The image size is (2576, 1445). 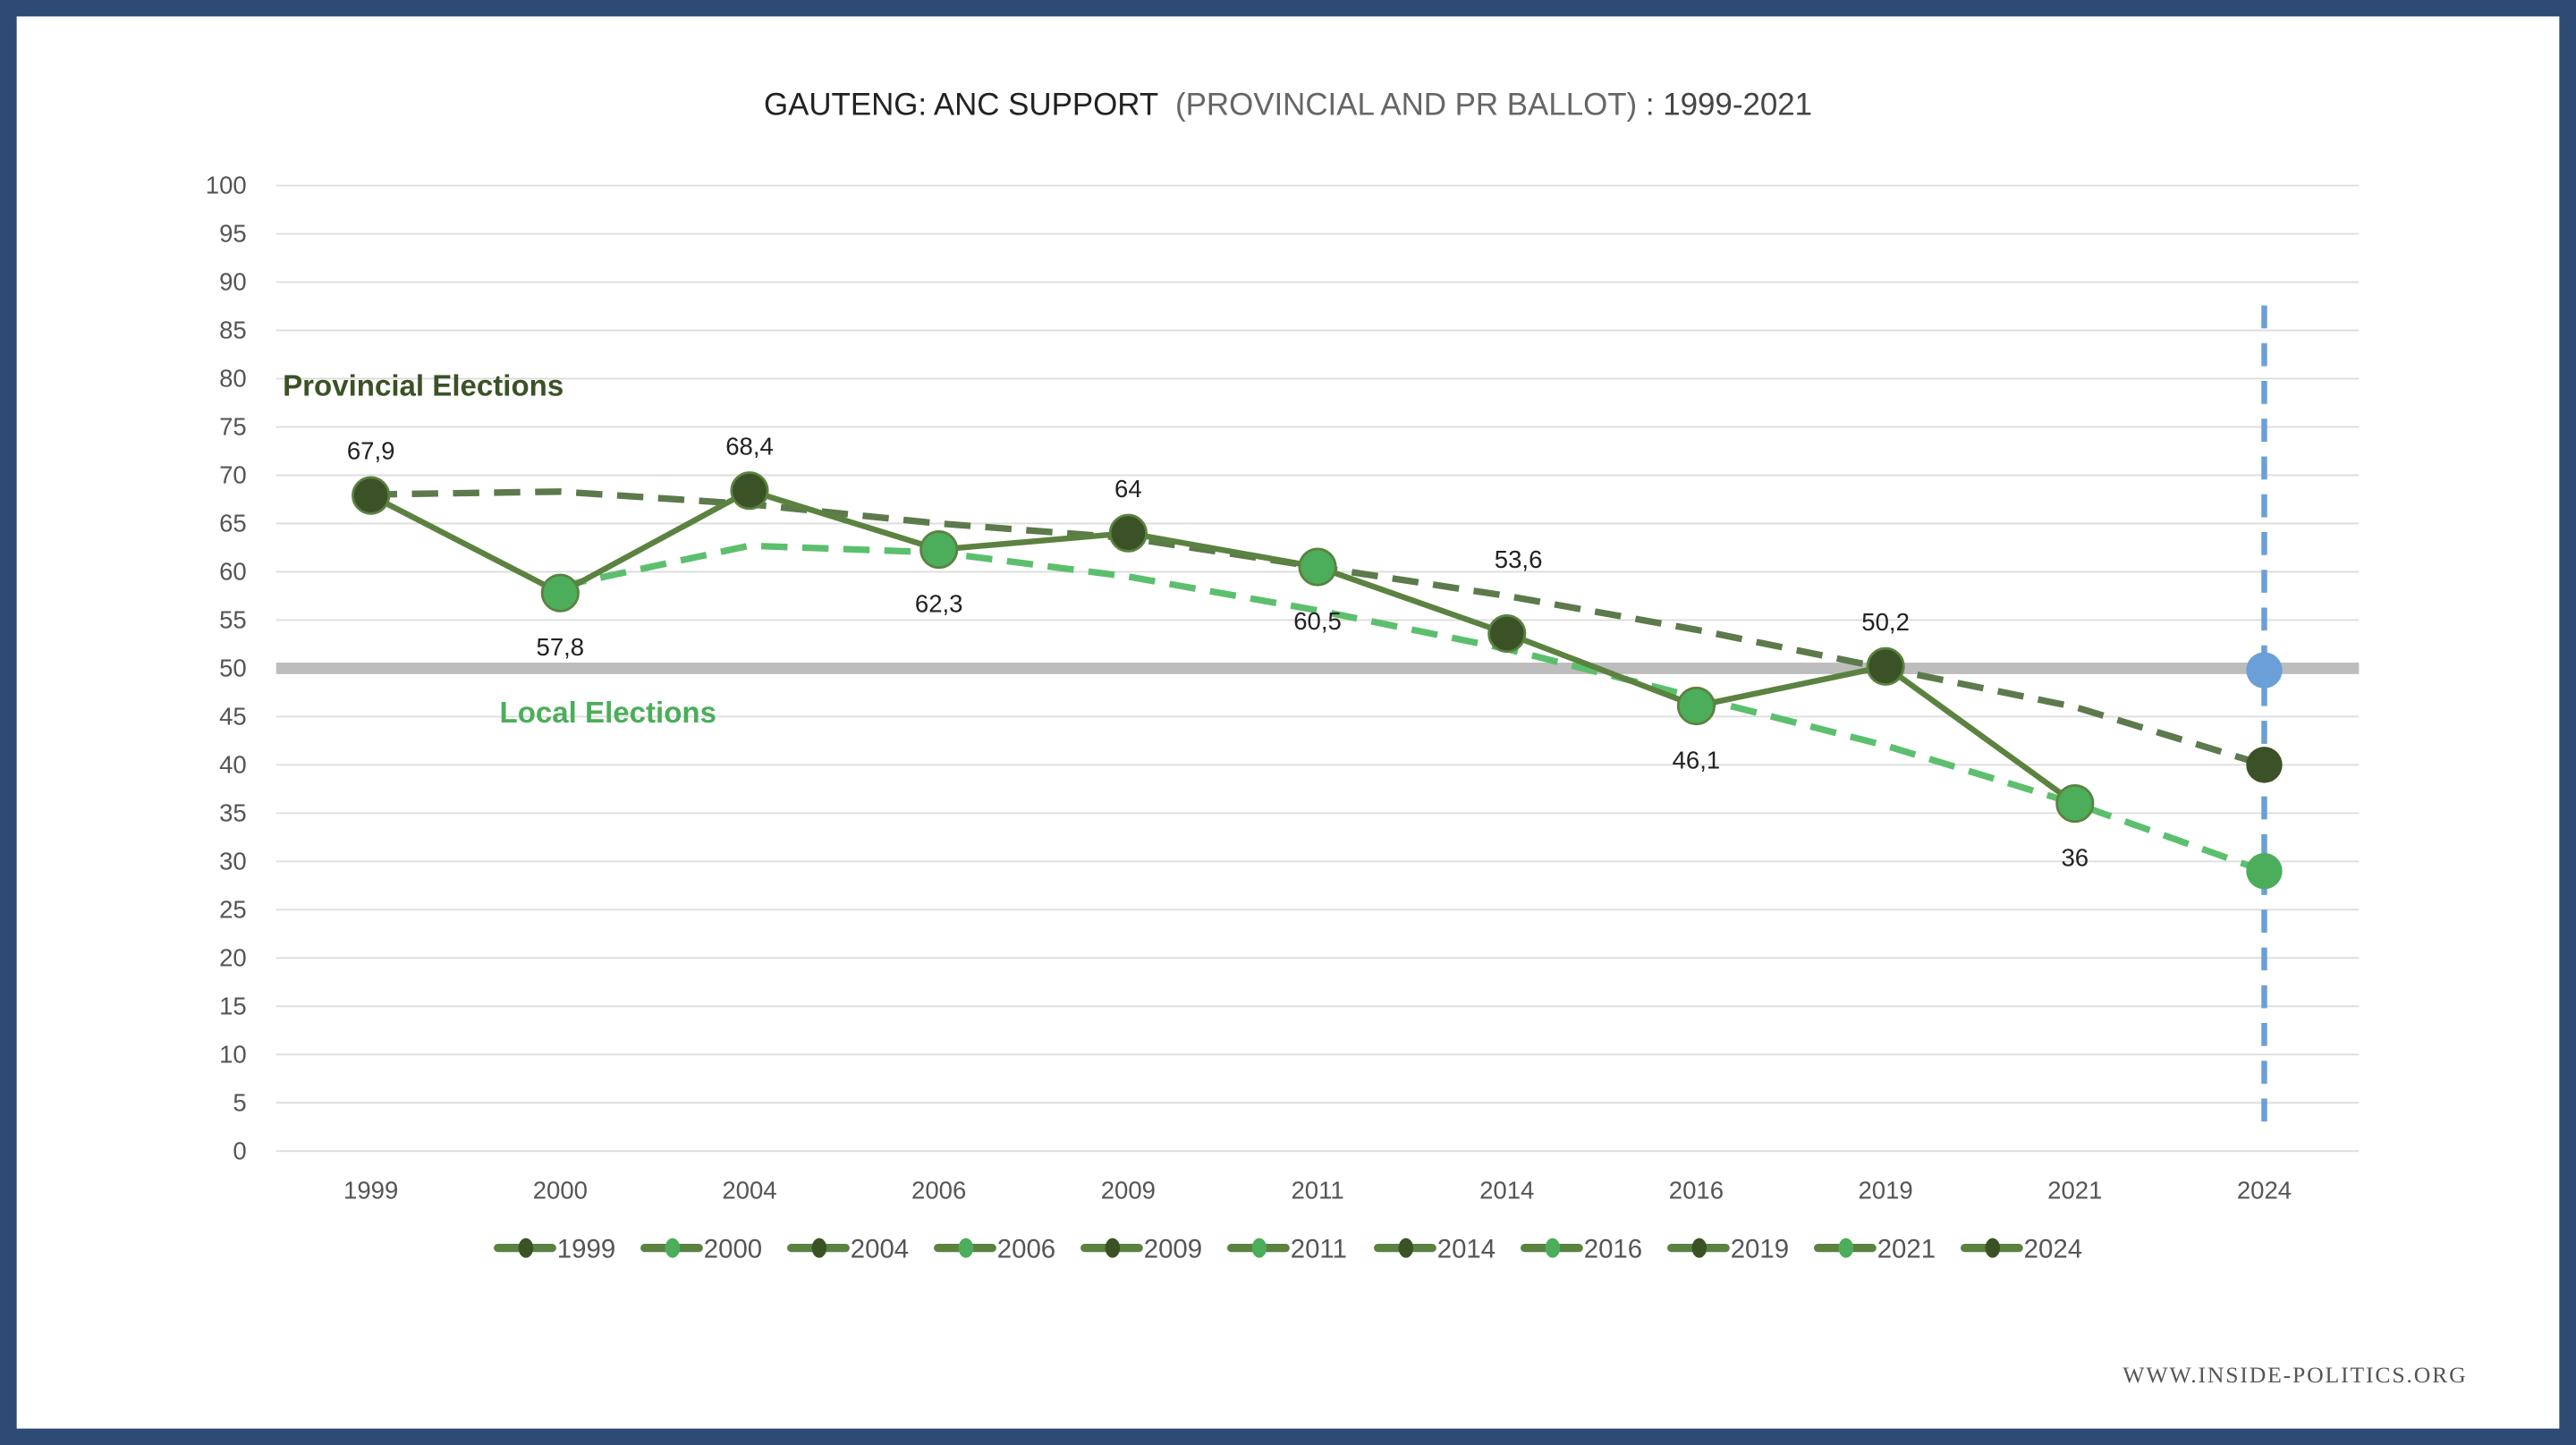 What do you see at coordinates (1519, 559) in the screenshot?
I see `data-label: 53,6` at bounding box center [1519, 559].